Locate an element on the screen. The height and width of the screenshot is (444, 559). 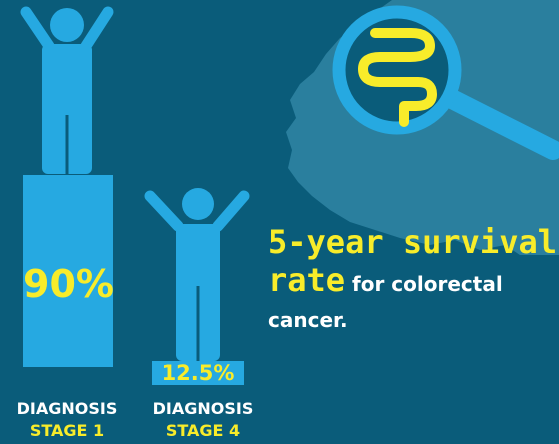
stage4-label: DIAGNOSIS STAGE 4 is located at coordinates (203, 420).